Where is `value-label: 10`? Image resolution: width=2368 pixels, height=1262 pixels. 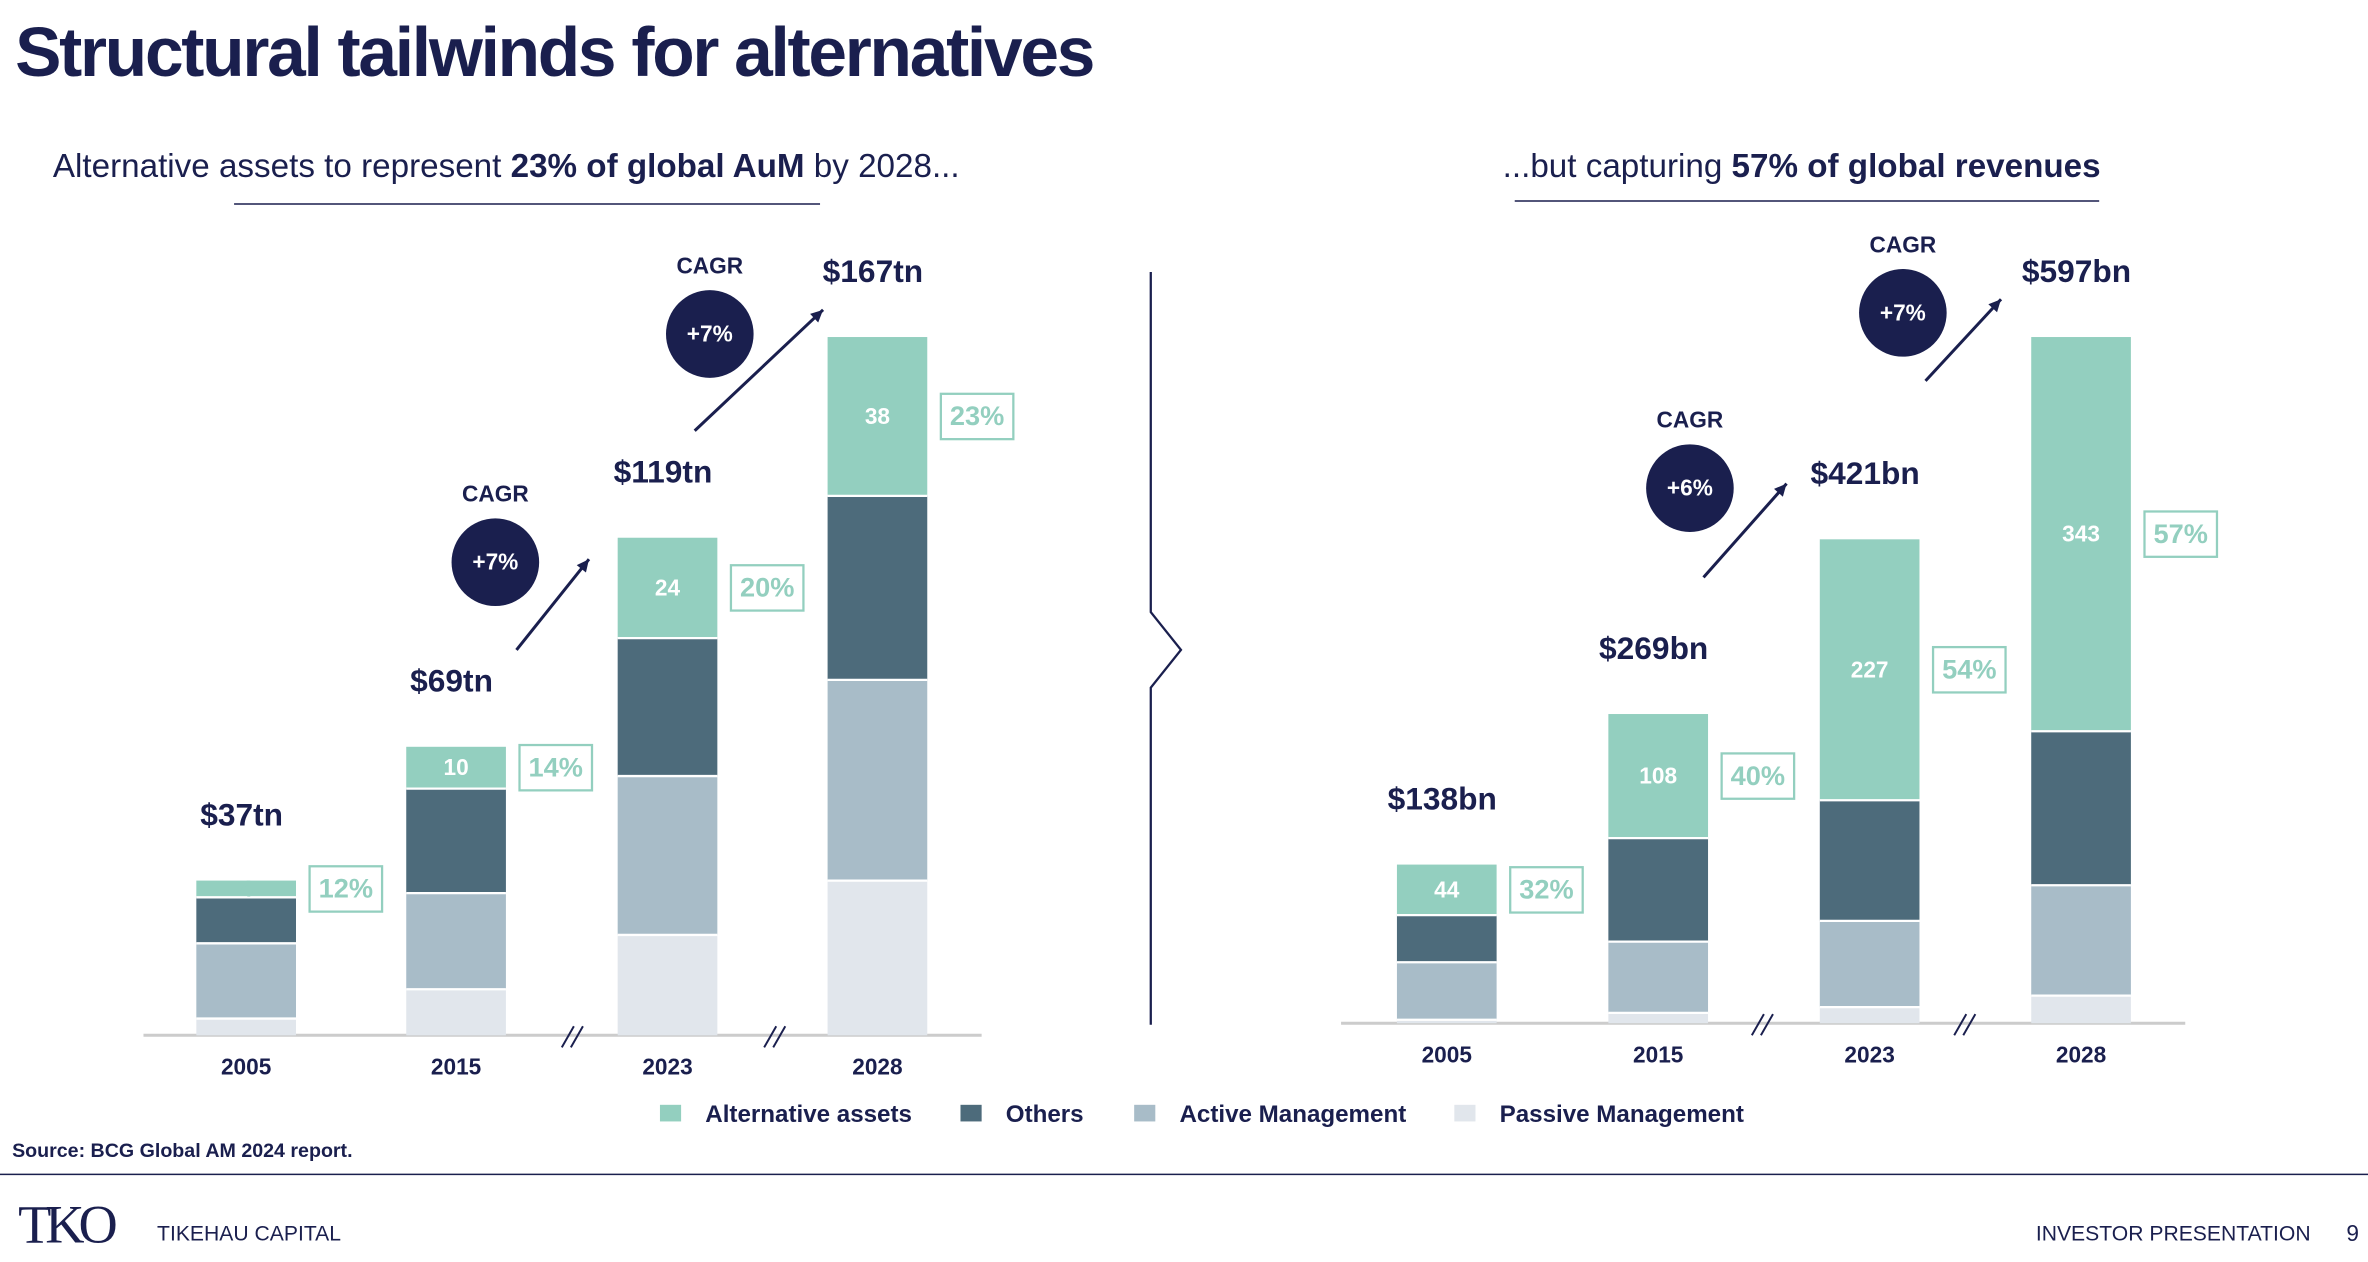 value-label: 10 is located at coordinates (455, 767).